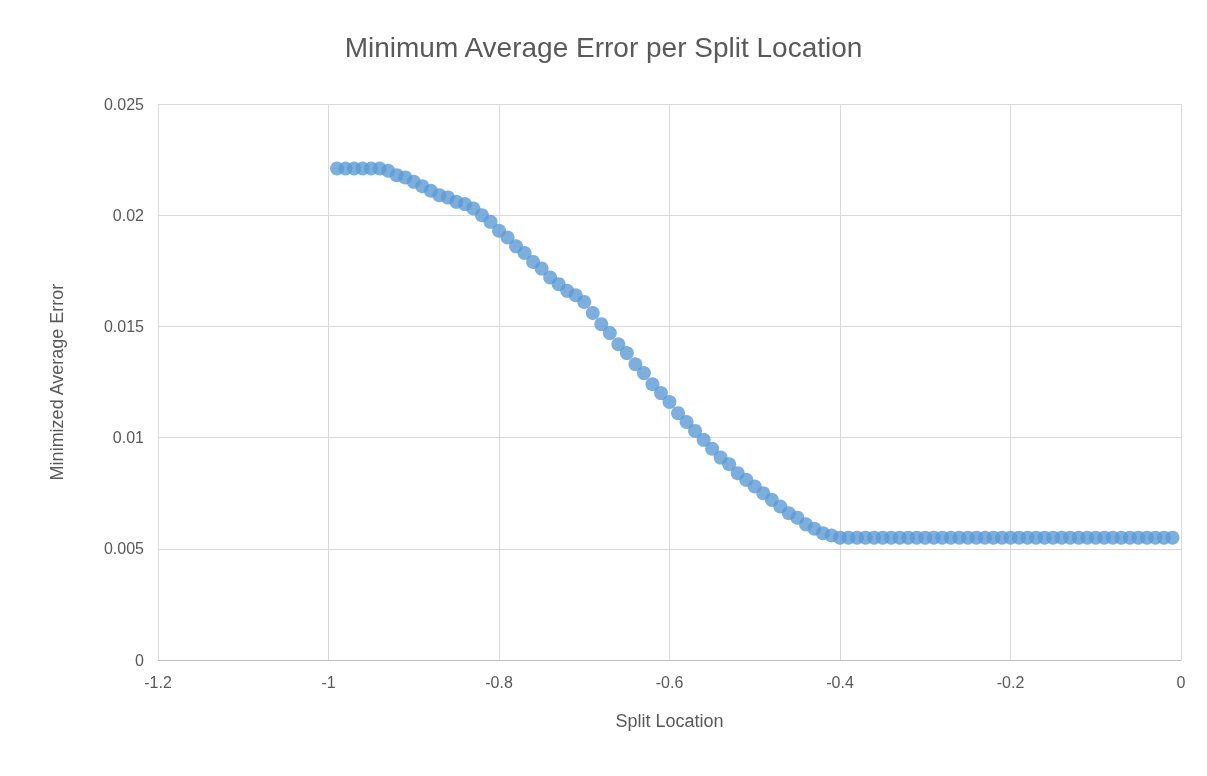 The height and width of the screenshot is (776, 1207). Describe the element at coordinates (124, 104) in the screenshot. I see `y-tick-label: 0.025` at that location.